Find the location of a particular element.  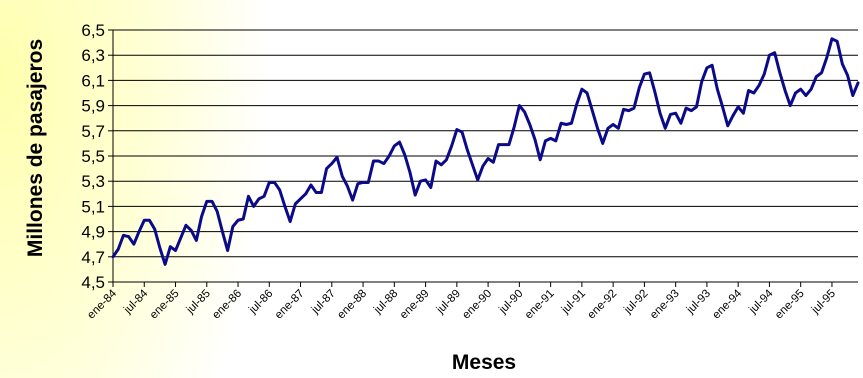

x-tick-label: jul-86 is located at coordinates (260, 302).